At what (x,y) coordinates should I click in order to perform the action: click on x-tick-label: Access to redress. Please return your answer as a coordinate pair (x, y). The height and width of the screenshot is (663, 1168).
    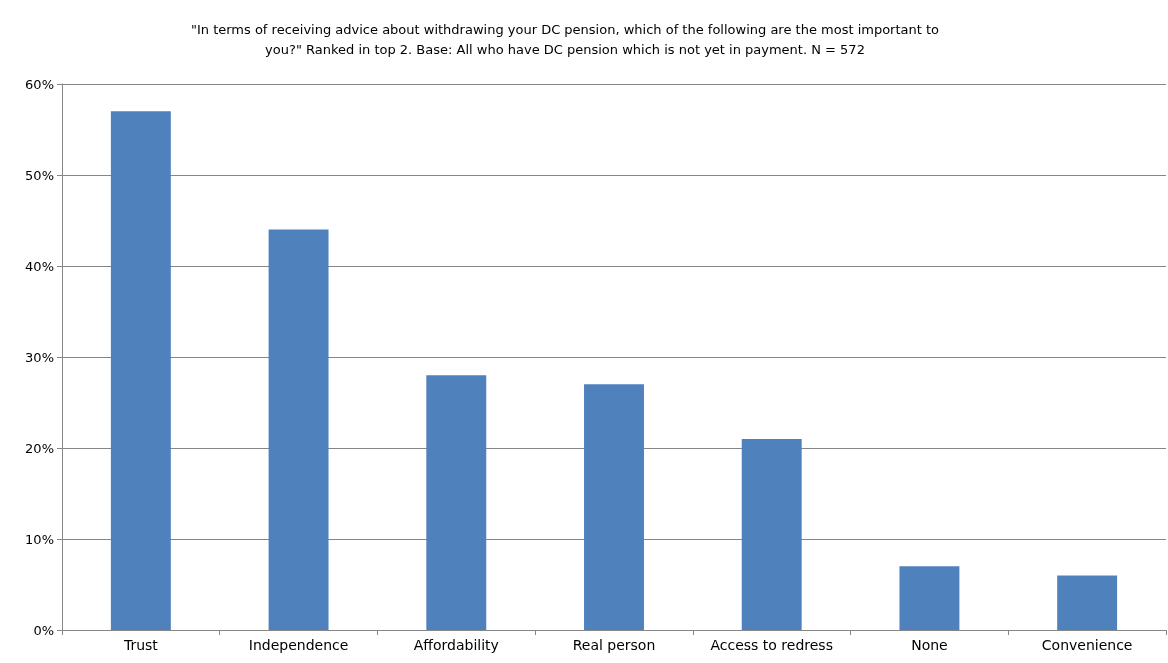
    Looking at the image, I should click on (771, 645).